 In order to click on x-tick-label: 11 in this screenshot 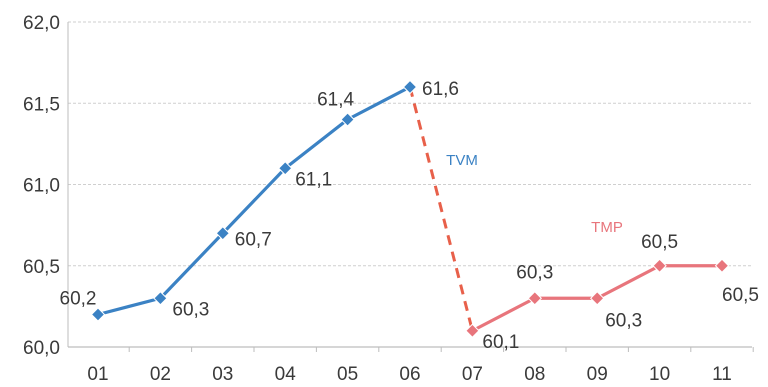, I will do `click(722, 374)`.